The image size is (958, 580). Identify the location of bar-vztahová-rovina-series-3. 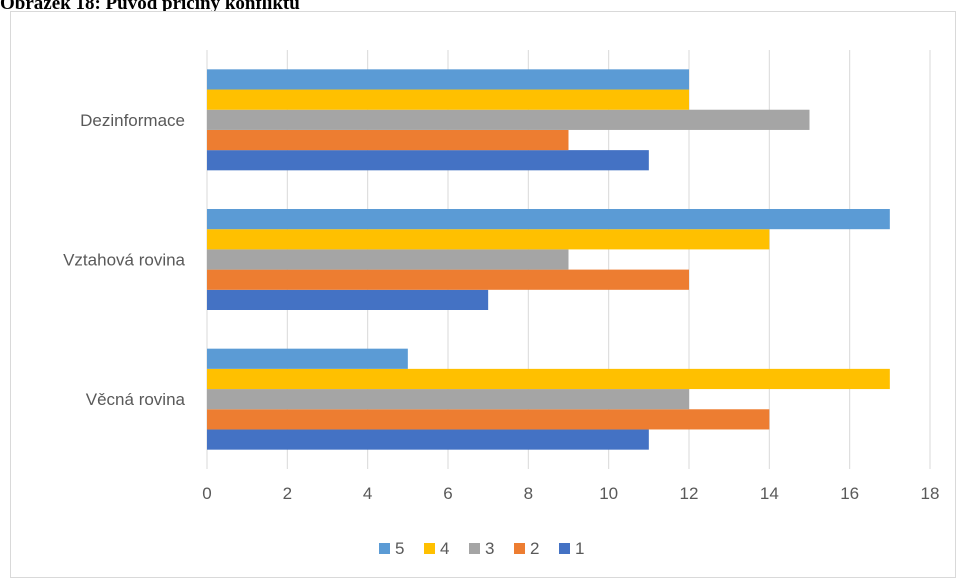
(388, 259).